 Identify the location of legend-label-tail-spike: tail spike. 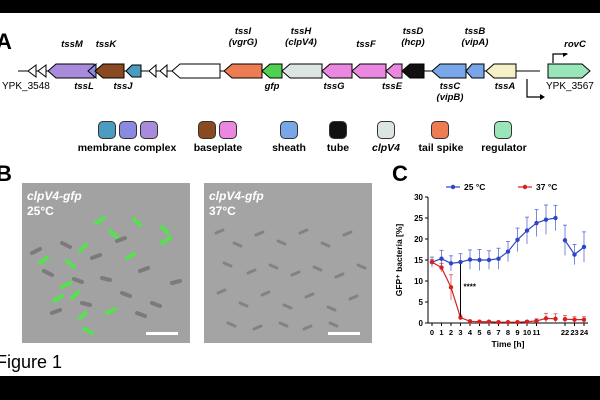
(441, 148).